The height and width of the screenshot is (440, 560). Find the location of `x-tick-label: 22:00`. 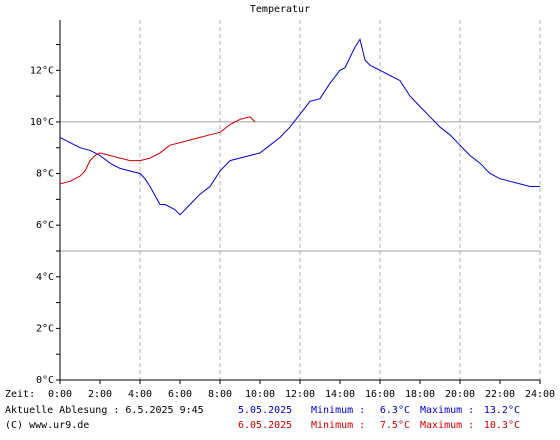

x-tick-label: 22:00 is located at coordinates (500, 394).